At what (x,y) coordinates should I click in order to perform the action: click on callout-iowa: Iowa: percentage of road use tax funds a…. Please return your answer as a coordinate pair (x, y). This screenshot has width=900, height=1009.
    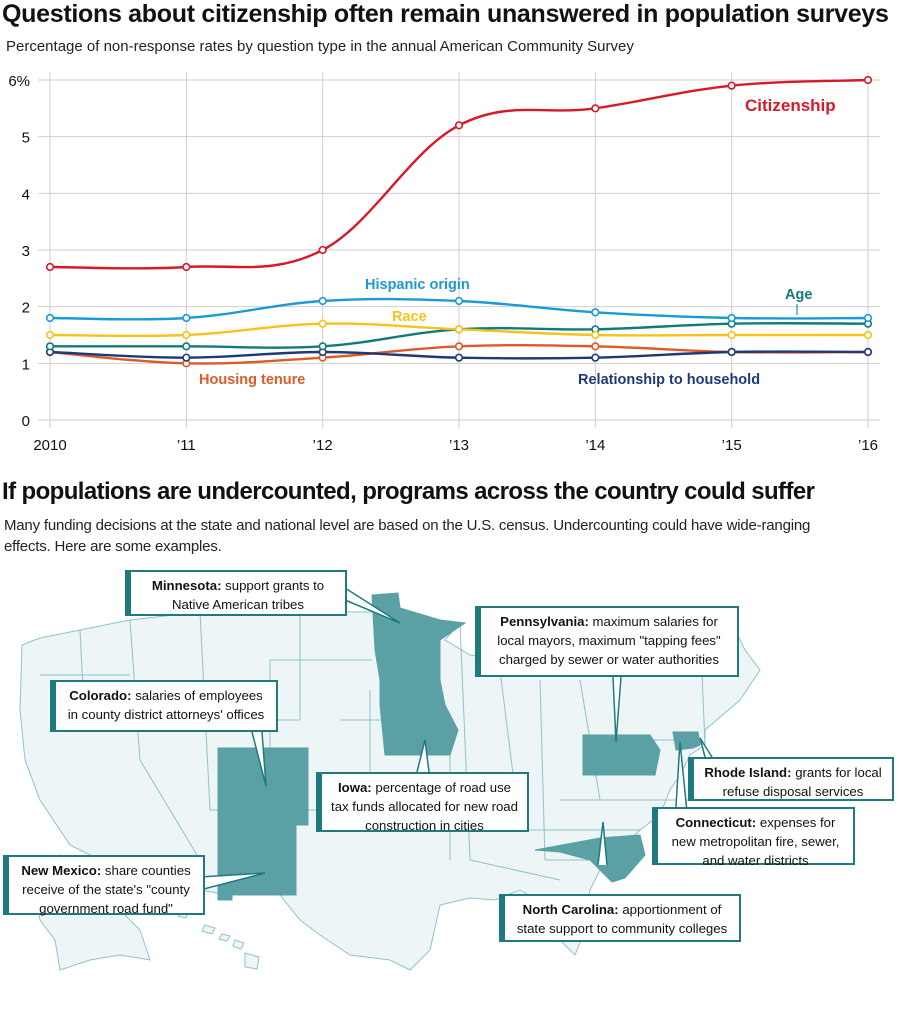
    Looking at the image, I should click on (422, 802).